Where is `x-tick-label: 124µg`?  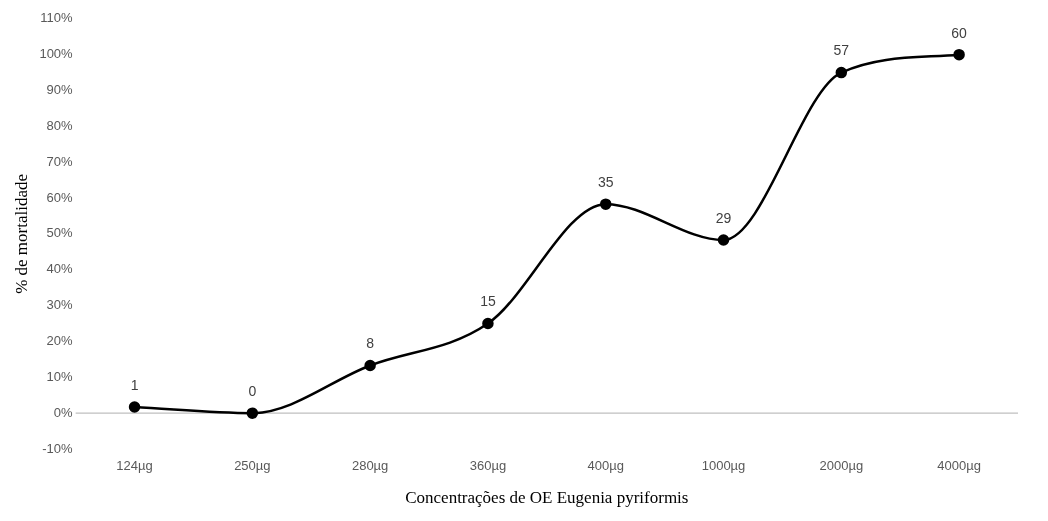
x-tick-label: 124µg is located at coordinates (134, 466).